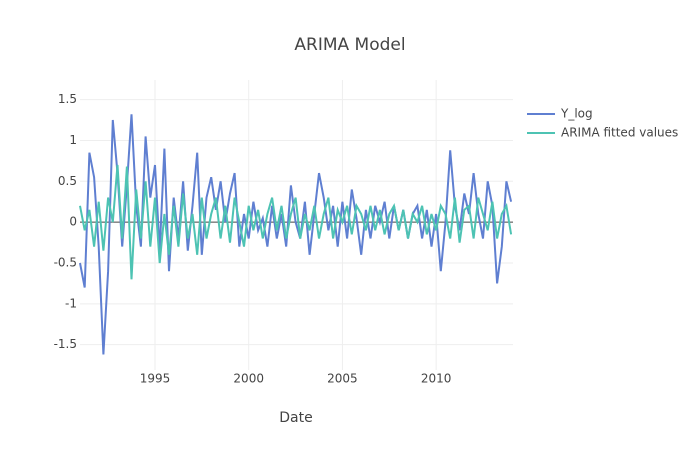 Image resolution: width=700 pixels, height=450 pixels. Describe the element at coordinates (349, 45) in the screenshot. I see `chart-title: ARIMA Model` at that location.